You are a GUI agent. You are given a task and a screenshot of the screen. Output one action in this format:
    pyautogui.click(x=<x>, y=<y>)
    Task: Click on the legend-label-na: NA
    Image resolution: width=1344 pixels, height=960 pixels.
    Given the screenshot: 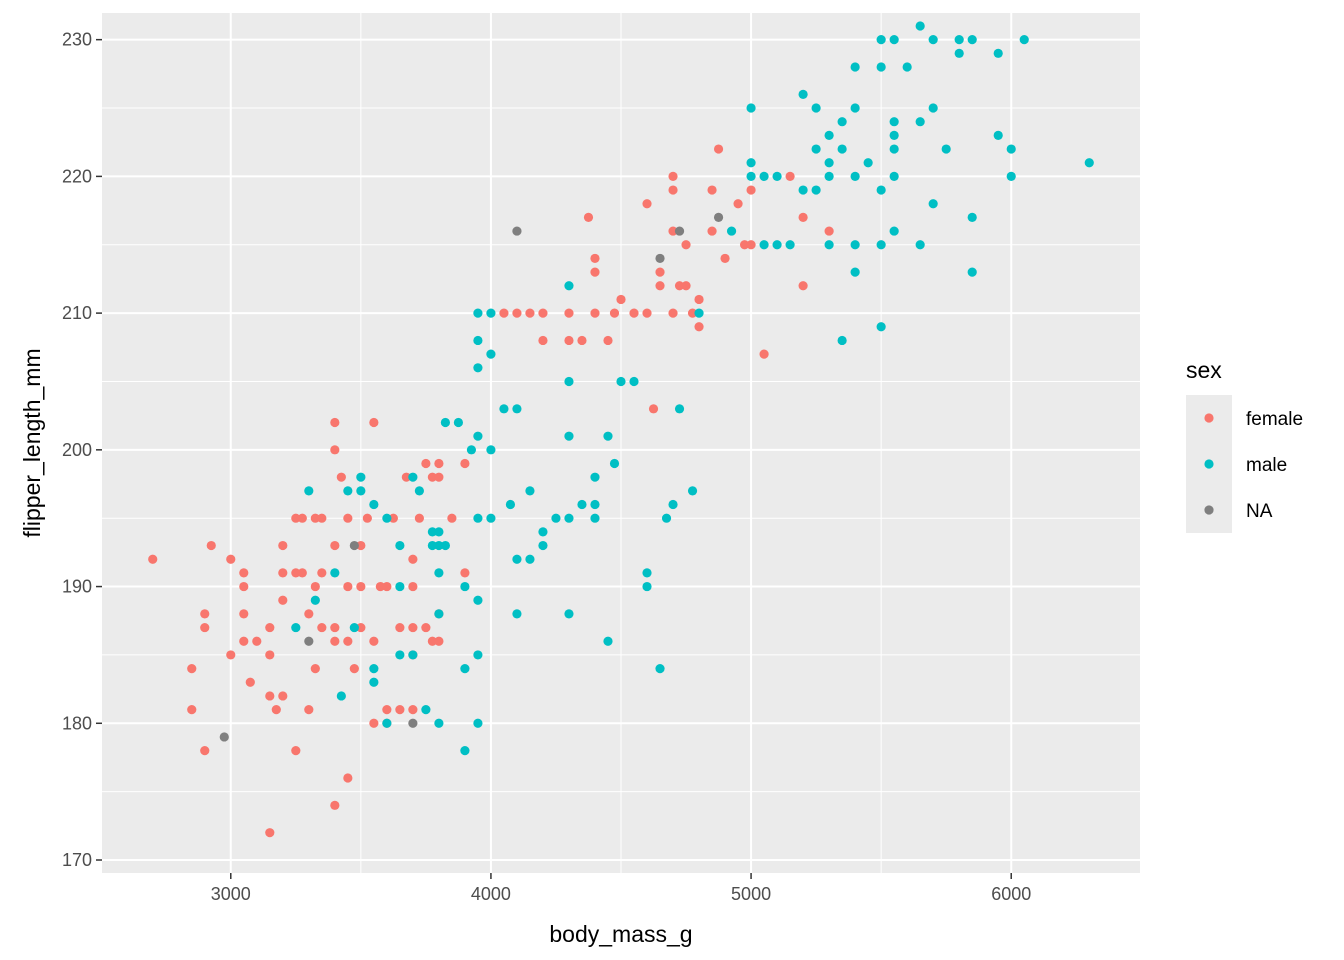 What is the action you would take?
    pyautogui.click(x=1259, y=511)
    